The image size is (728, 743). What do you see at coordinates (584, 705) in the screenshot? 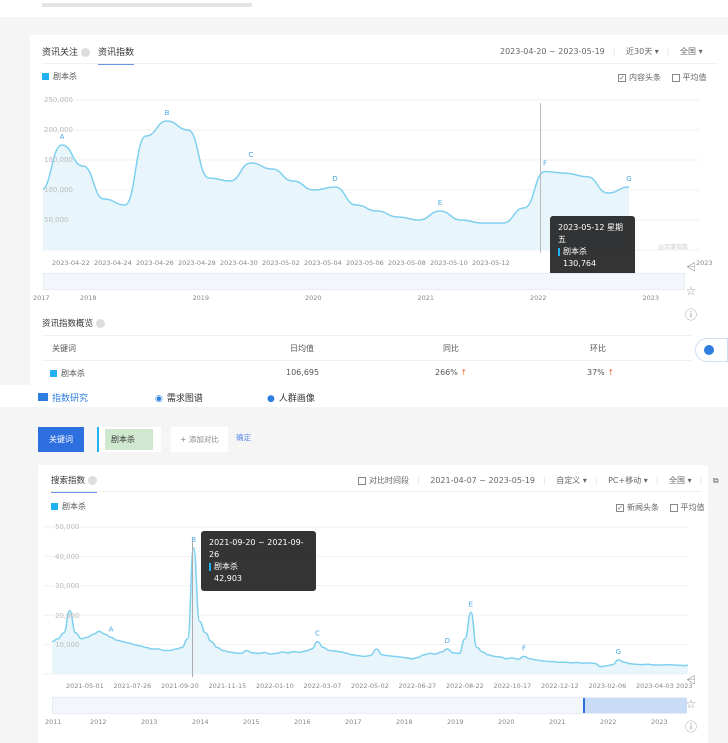
I see `slider-handle` at bounding box center [584, 705].